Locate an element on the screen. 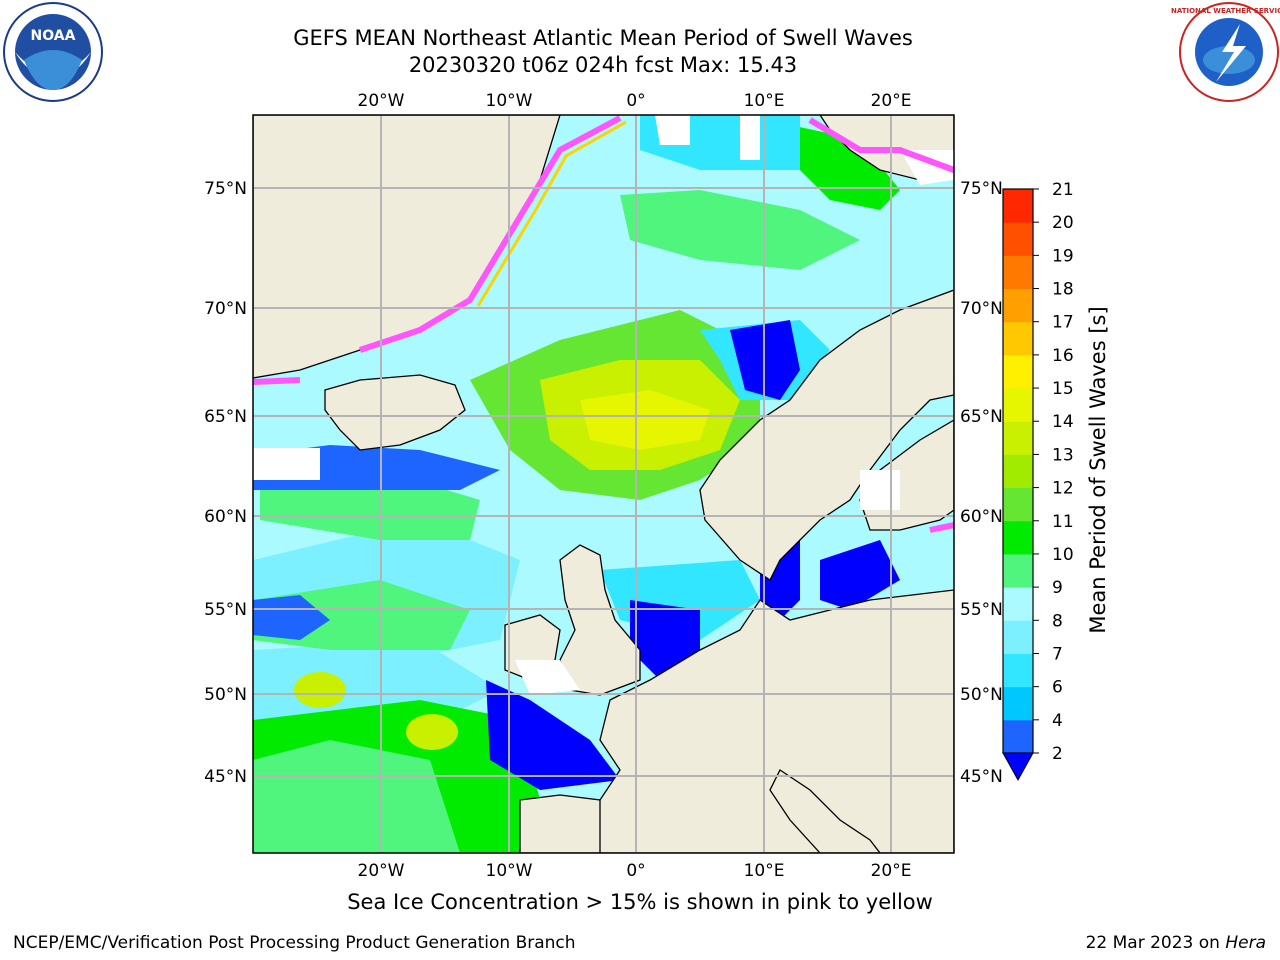 This screenshot has width=1280, height=960. lat-right-70: 70°N is located at coordinates (981, 309).